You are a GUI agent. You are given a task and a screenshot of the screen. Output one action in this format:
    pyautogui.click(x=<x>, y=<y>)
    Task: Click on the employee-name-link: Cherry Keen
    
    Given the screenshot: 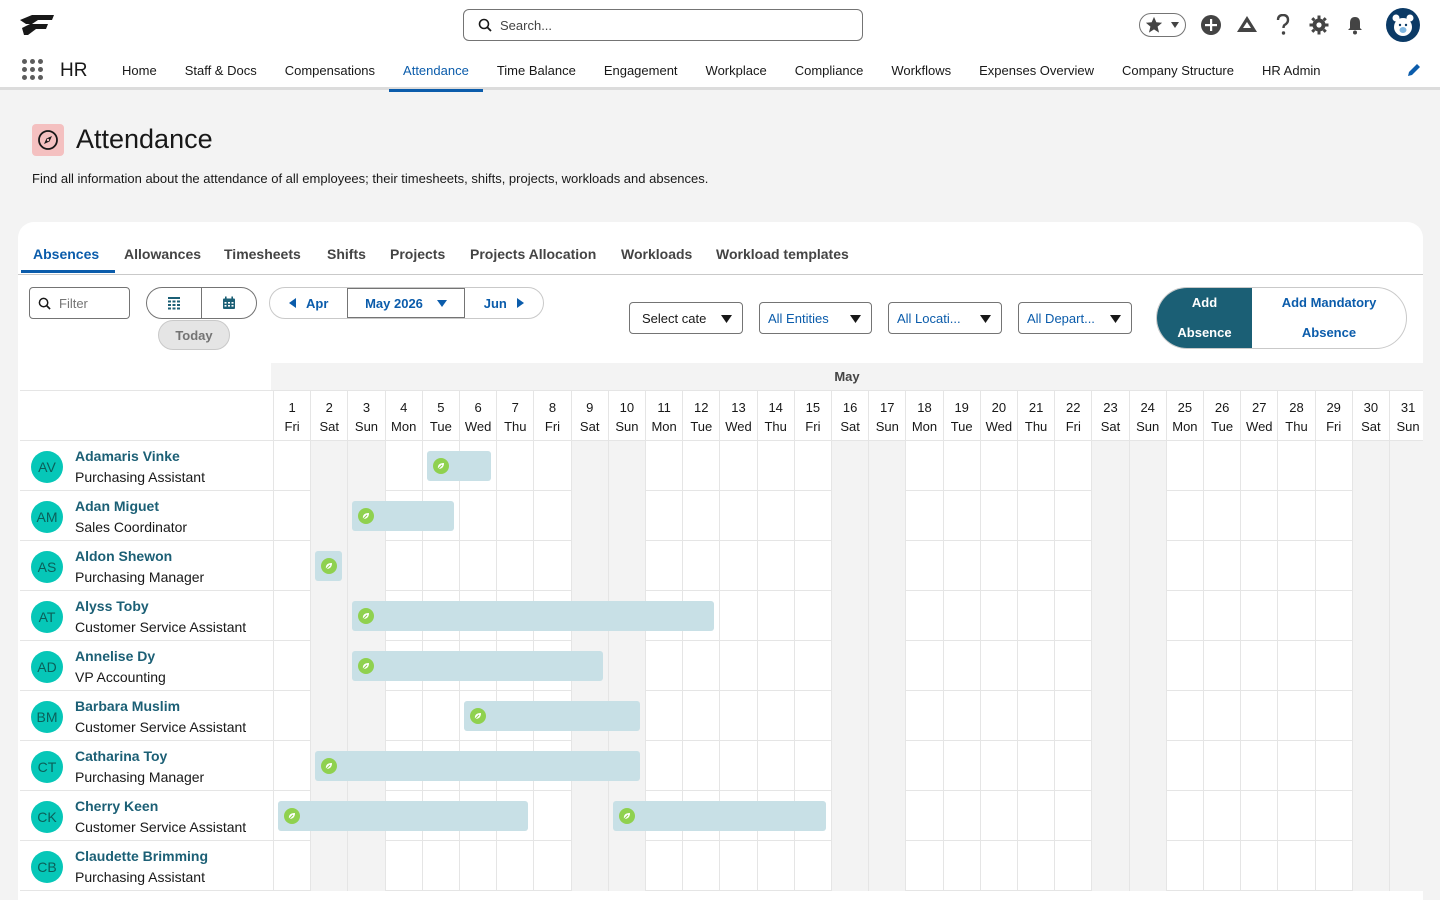 What is the action you would take?
    pyautogui.click(x=117, y=806)
    